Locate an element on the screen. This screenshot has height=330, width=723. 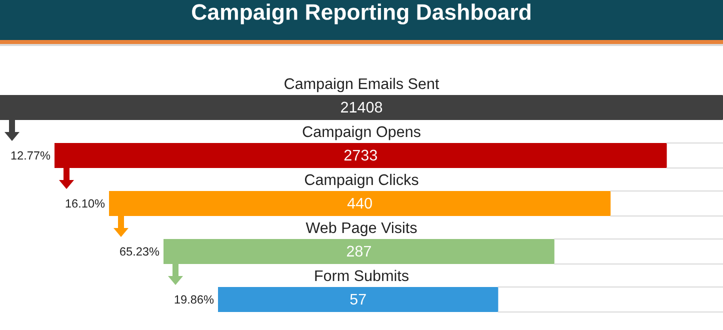
text: Campaign Reporting Dashboard is located at coordinates (361, 14).